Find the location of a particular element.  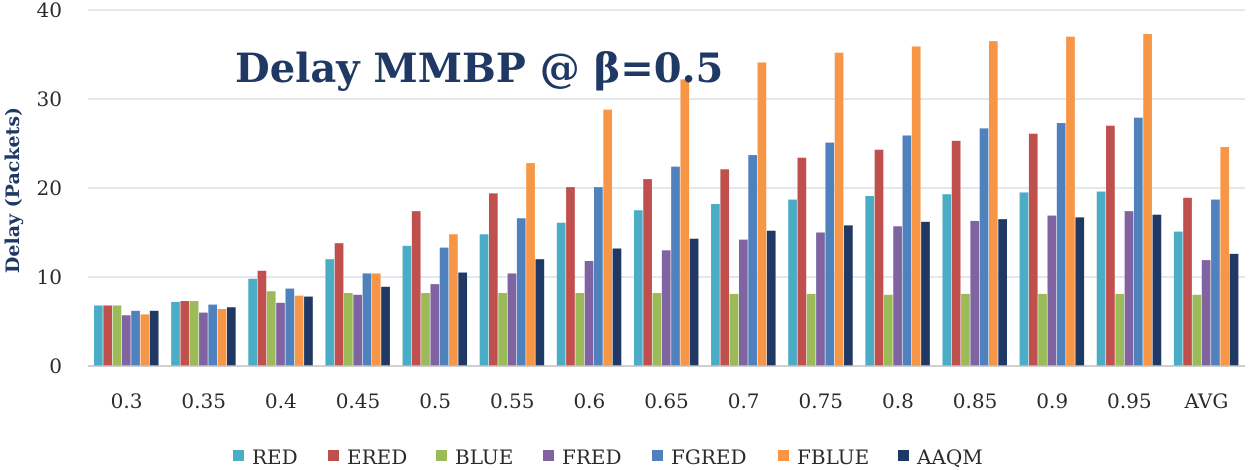

y-tick-label: 40 is located at coordinates (49, 11).